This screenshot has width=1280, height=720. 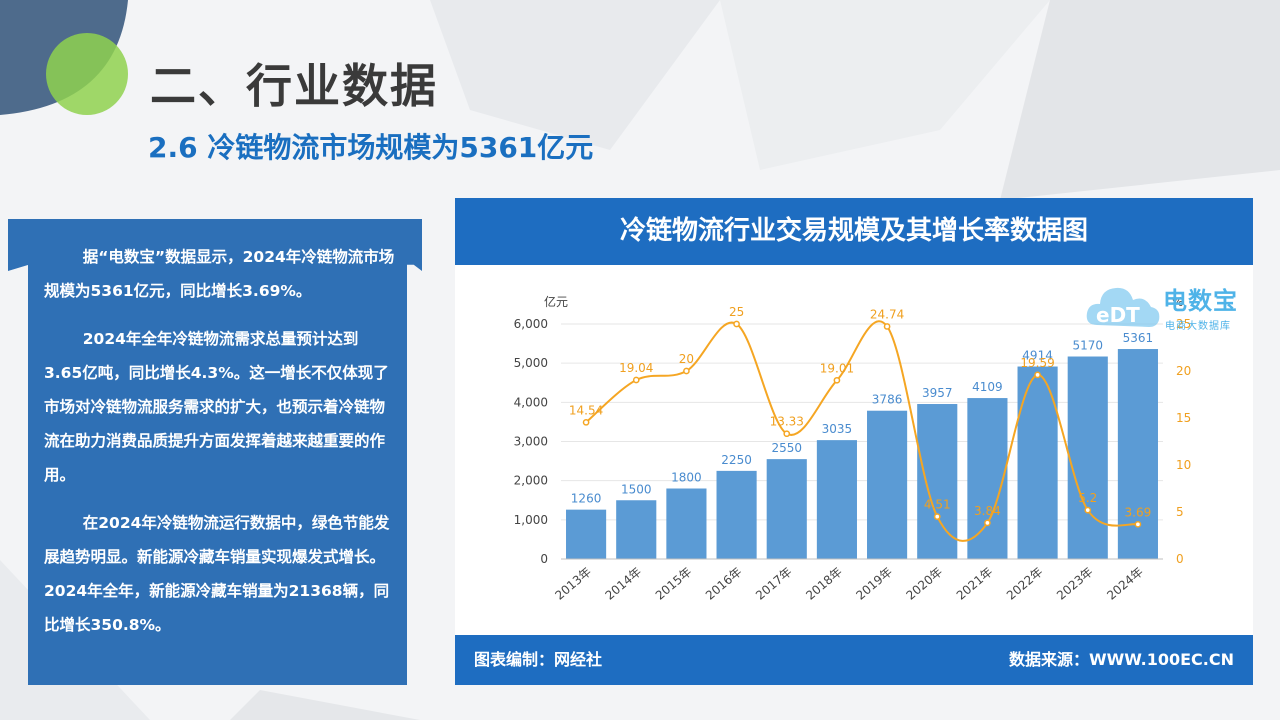 What do you see at coordinates (686, 359) in the screenshot?
I see `growth-rate-label: 20` at bounding box center [686, 359].